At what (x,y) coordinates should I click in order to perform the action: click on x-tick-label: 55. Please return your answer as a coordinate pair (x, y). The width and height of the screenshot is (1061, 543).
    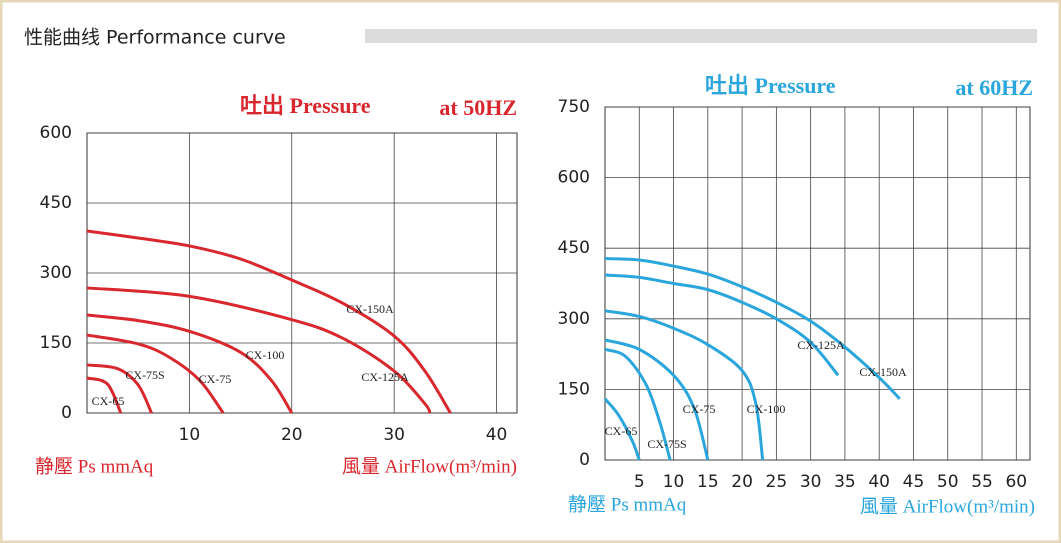
    Looking at the image, I should click on (982, 482).